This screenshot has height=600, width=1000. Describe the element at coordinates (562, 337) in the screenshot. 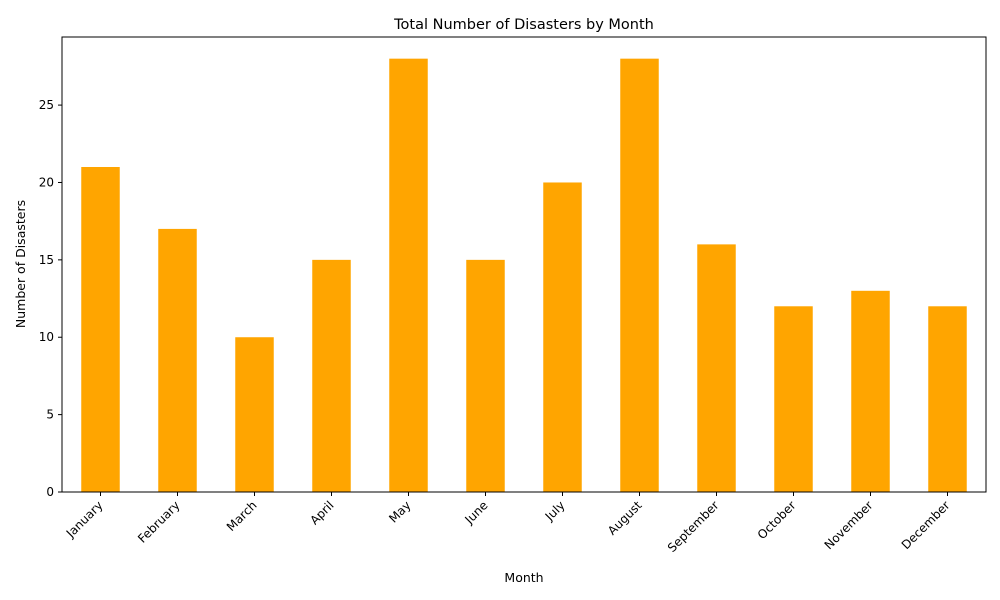

I see `bar-july` at that location.